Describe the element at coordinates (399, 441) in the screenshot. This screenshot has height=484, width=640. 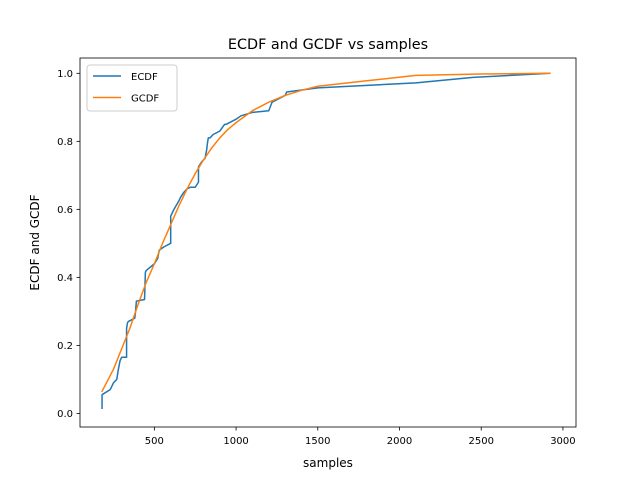
I see `x-tick-label: 2000` at that location.